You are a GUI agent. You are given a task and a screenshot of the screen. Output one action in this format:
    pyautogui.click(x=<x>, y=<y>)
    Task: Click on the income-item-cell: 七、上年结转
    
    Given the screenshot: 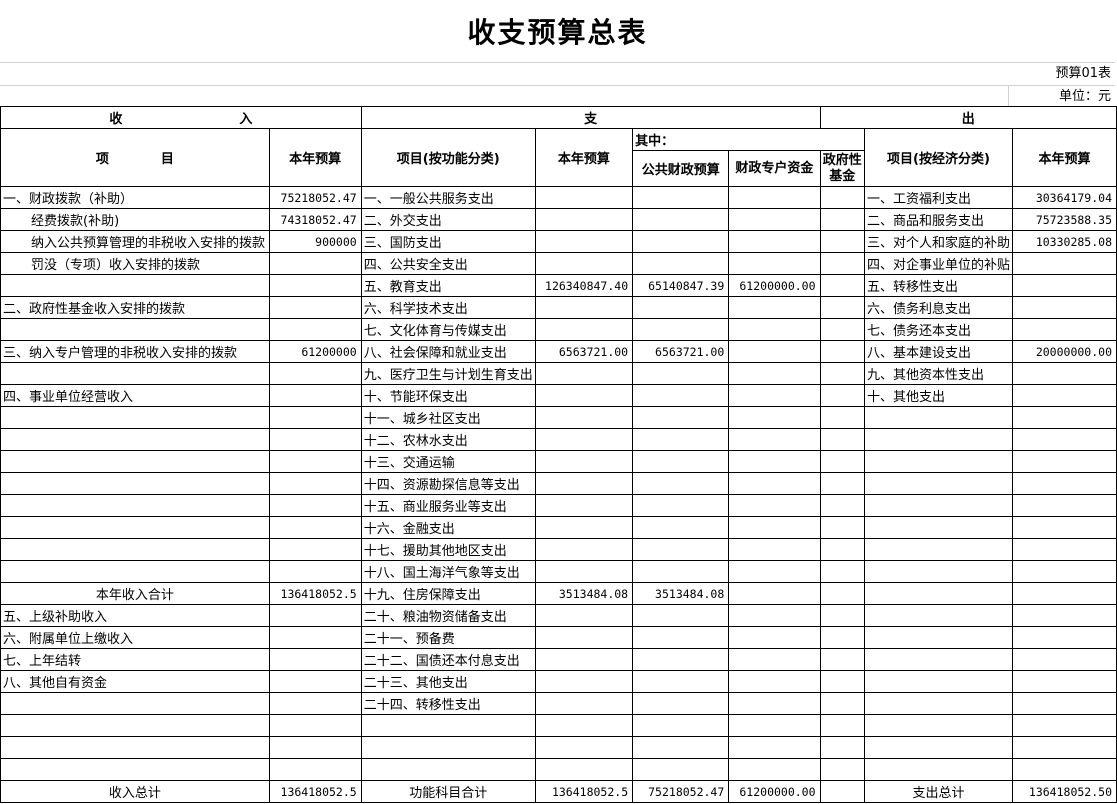 What is the action you would take?
    pyautogui.click(x=135, y=659)
    